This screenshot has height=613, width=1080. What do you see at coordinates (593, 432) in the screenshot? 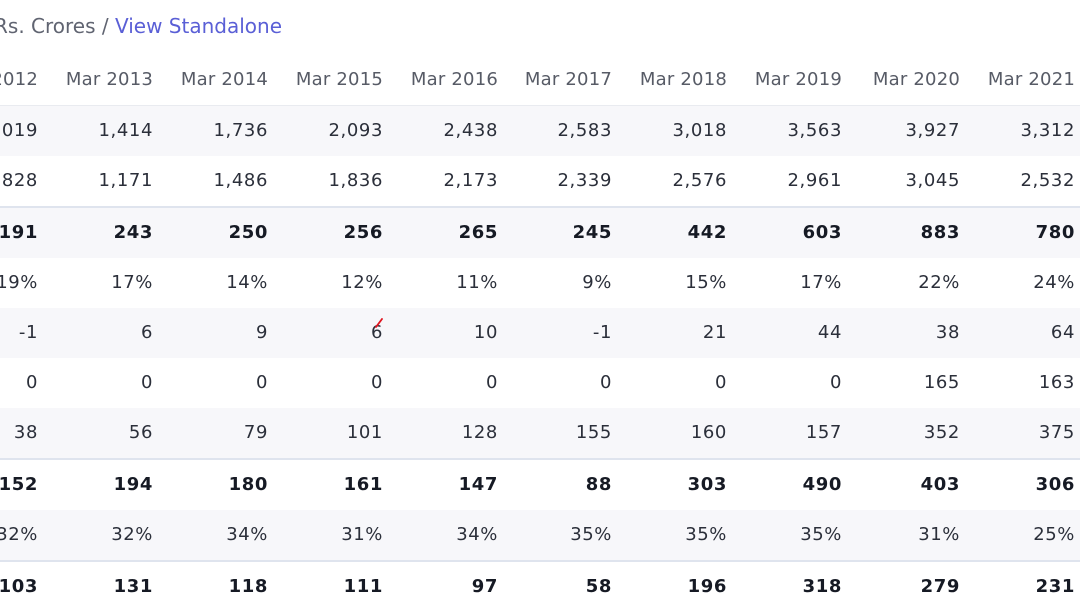
I see `table-cell: 155` at bounding box center [593, 432].